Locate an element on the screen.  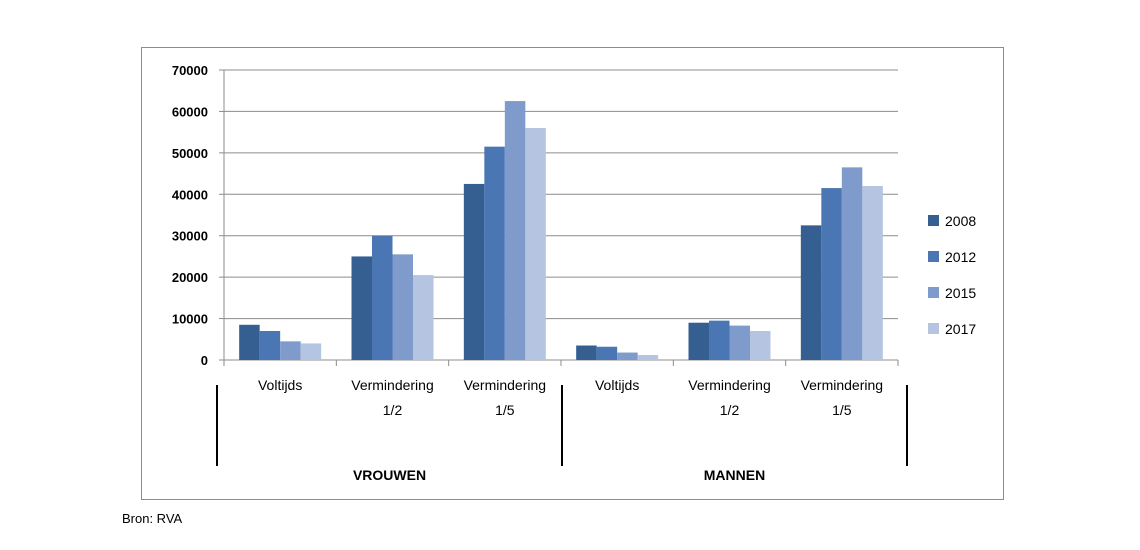
legend-label: 2012 is located at coordinates (960, 257).